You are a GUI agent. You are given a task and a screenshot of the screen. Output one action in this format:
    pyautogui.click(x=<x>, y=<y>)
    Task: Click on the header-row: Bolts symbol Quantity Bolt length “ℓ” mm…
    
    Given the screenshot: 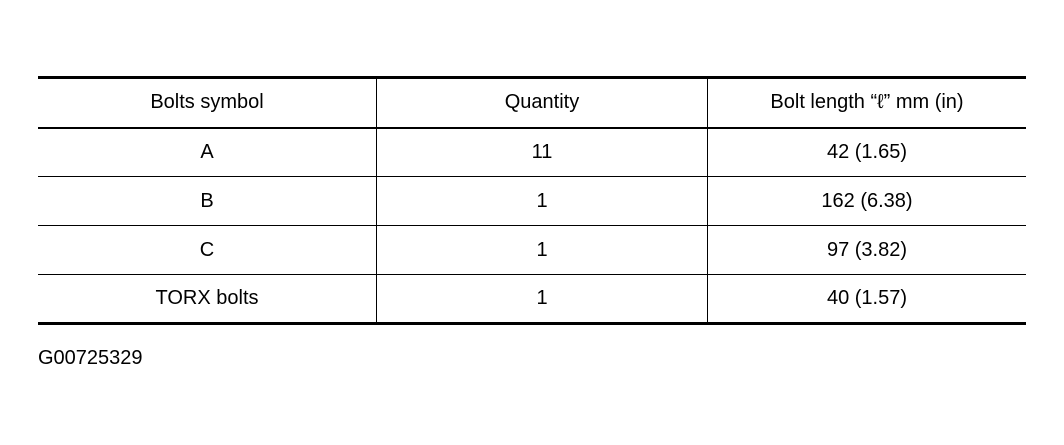 What is the action you would take?
    pyautogui.click(x=532, y=102)
    